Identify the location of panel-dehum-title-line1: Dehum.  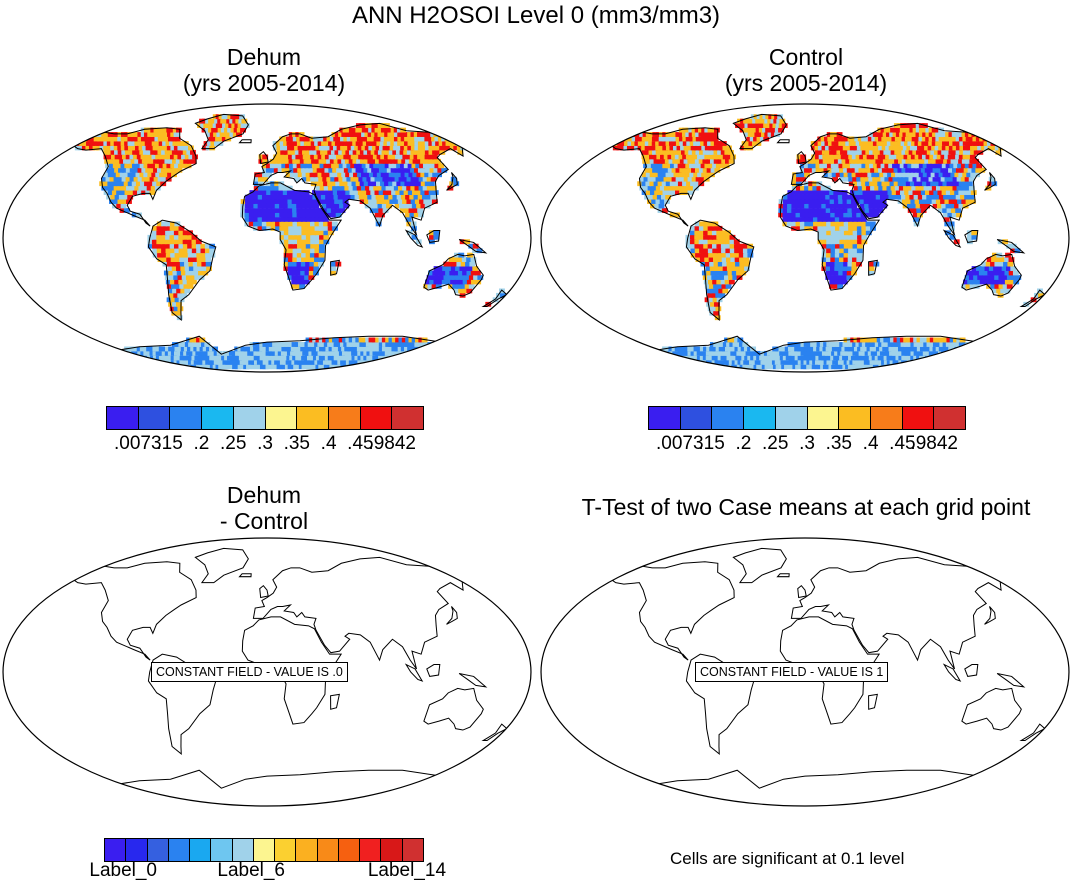
(264, 57).